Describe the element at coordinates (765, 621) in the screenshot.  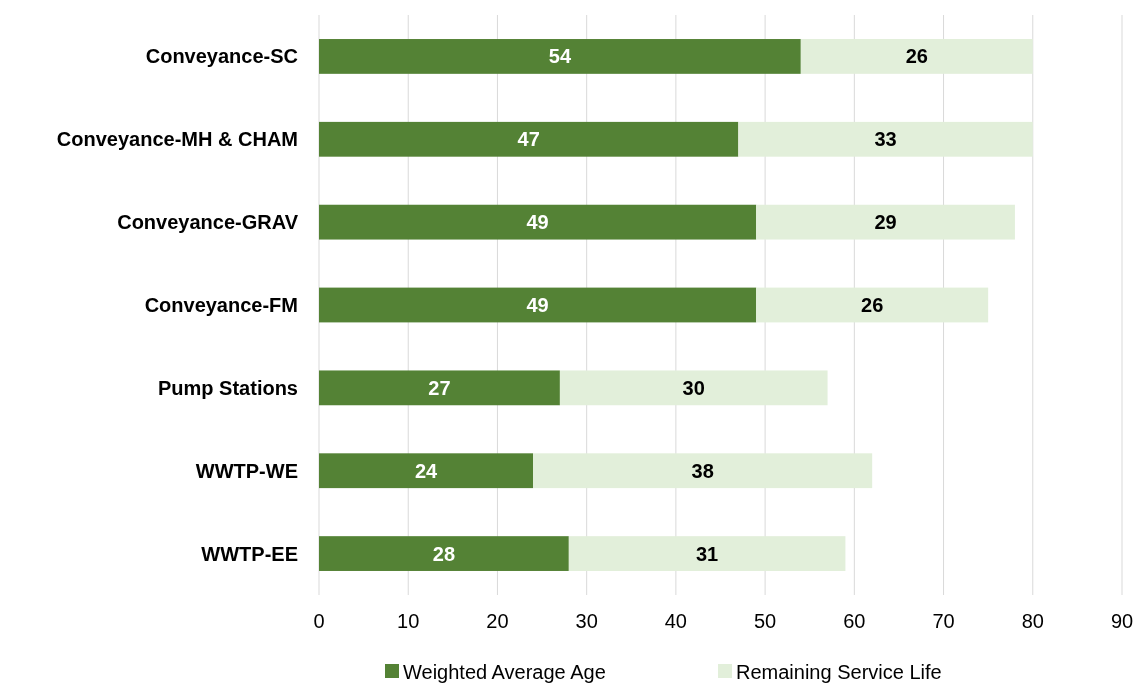
I see `x-tick-label: 50` at that location.